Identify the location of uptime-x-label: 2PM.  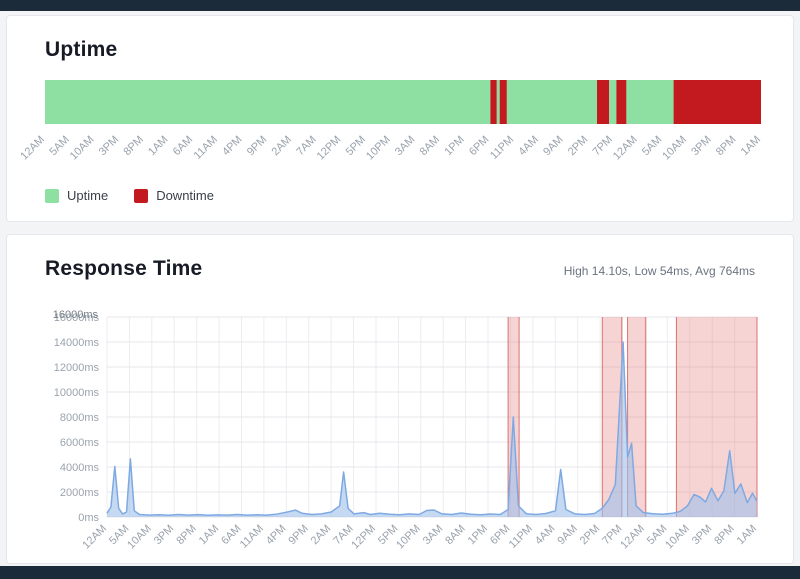
(578, 146).